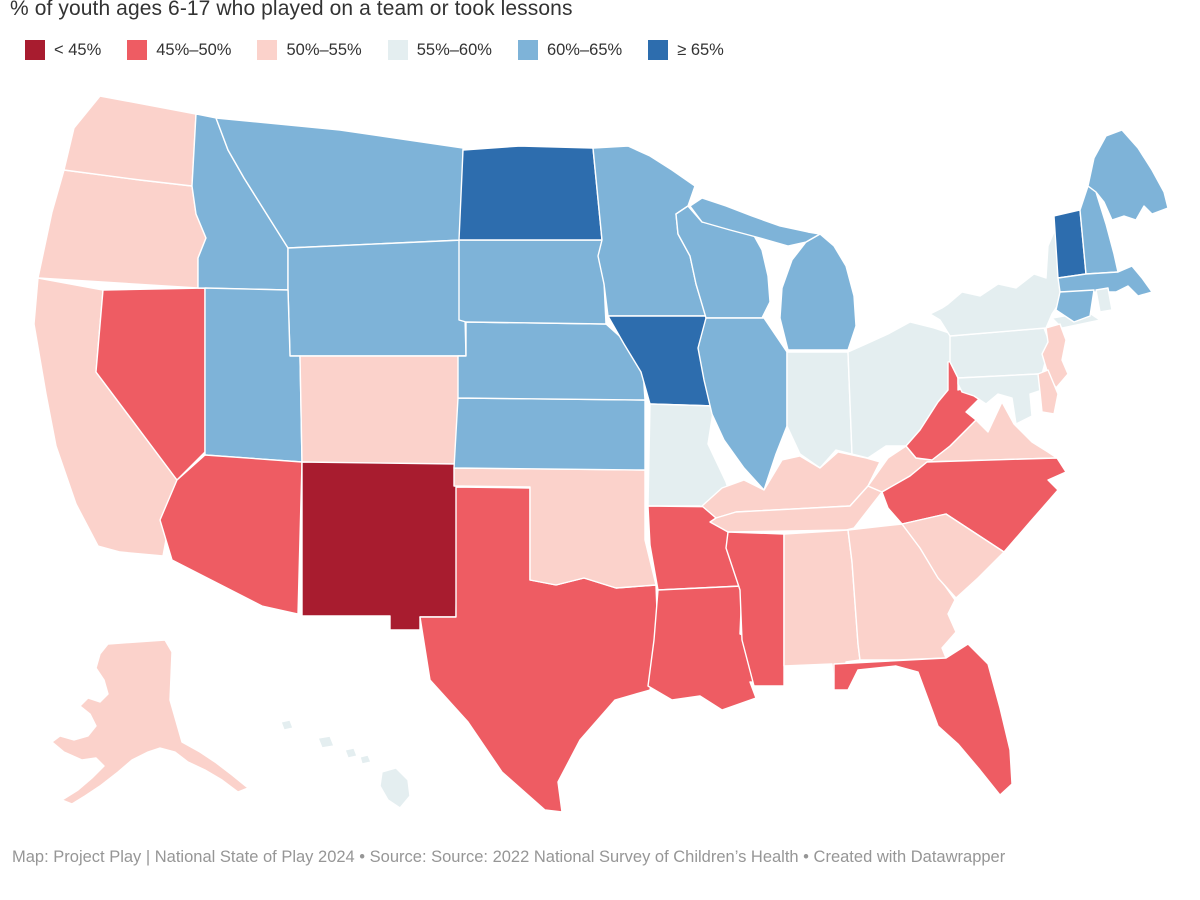 This screenshot has height=900, width=1200. What do you see at coordinates (532, 282) in the screenshot?
I see `state-sd` at bounding box center [532, 282].